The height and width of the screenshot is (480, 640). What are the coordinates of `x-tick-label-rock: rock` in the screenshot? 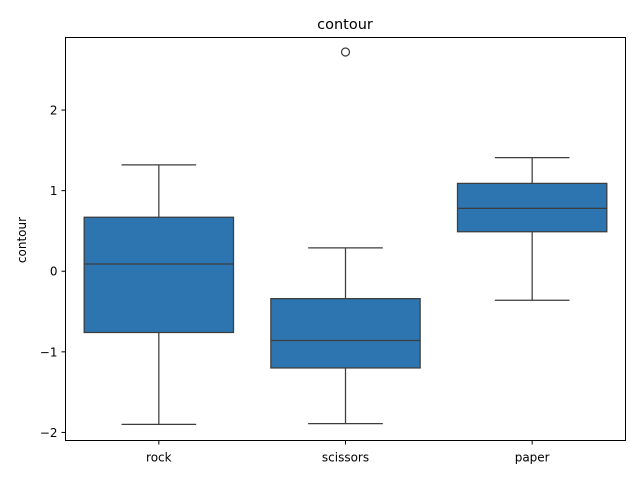 It's located at (159, 458).